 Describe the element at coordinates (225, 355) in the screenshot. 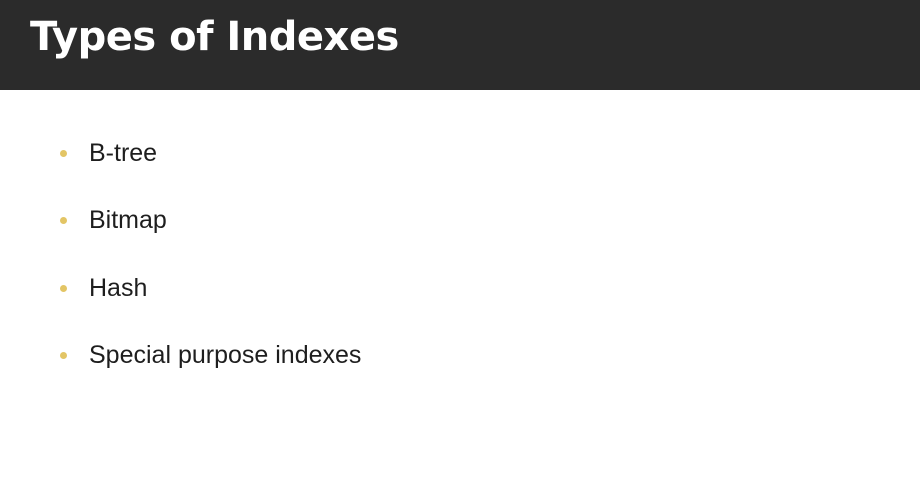

I see `bullet-text: Special purpose indexes` at that location.